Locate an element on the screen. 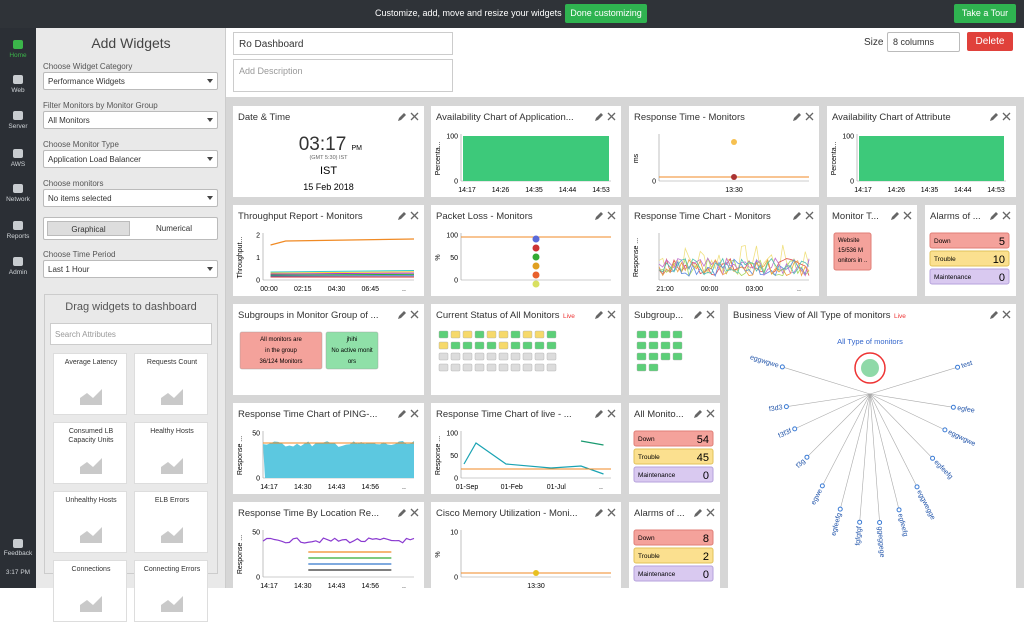 The height and width of the screenshot is (622, 1024). select: Application Load Balancer is located at coordinates (130, 159).